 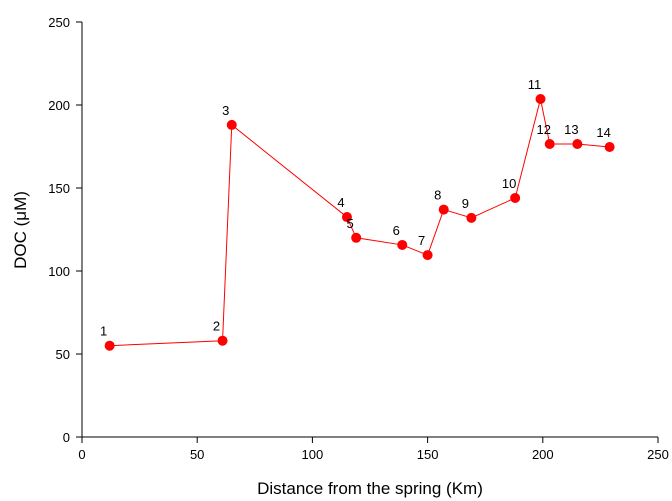 What do you see at coordinates (421, 240) in the screenshot?
I see `point-label: 7` at bounding box center [421, 240].